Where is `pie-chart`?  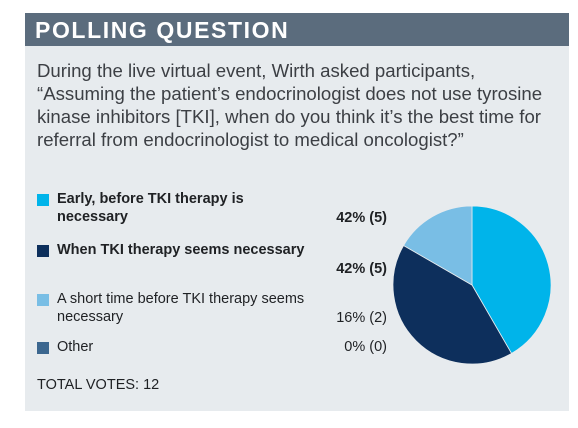 pie-chart is located at coordinates (472, 285).